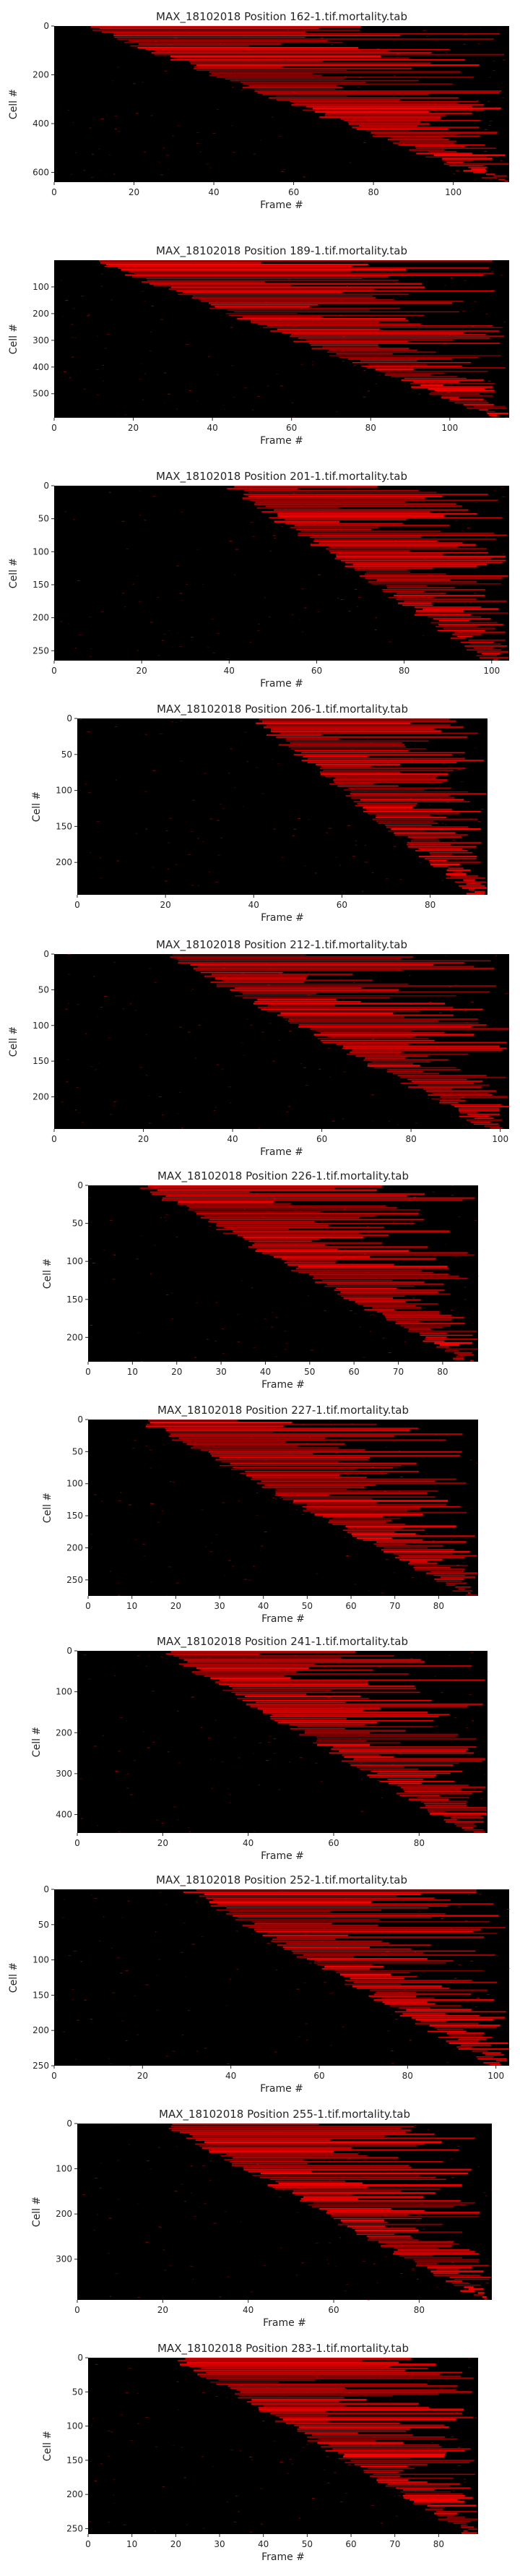 The image size is (520, 2576). I want to click on x-tick-label: 20, so click(175, 2544).